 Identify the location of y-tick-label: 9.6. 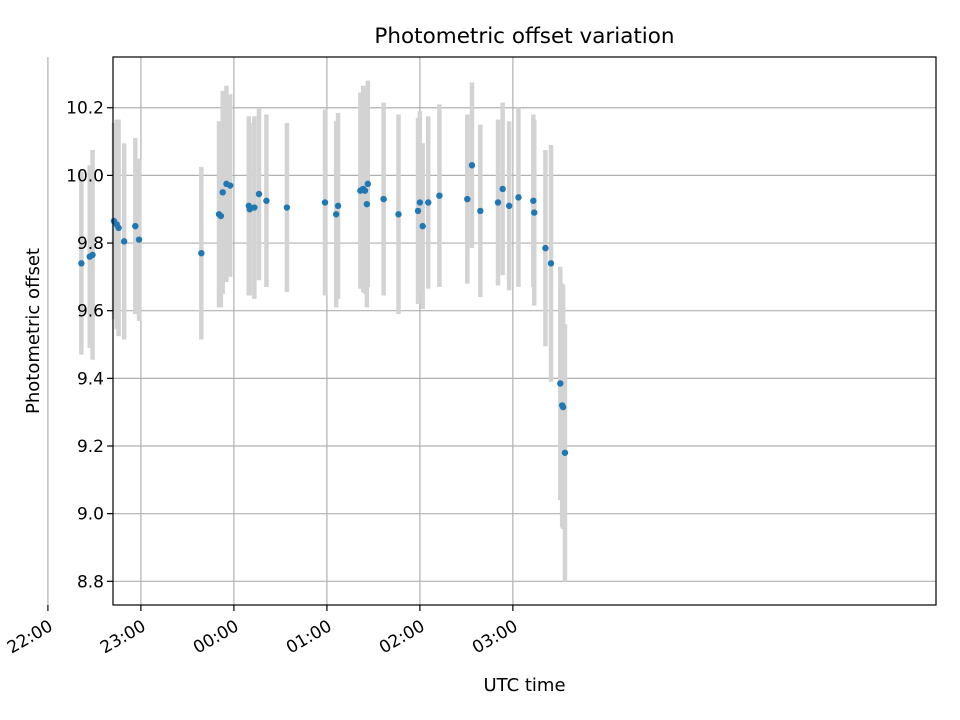
(90, 312).